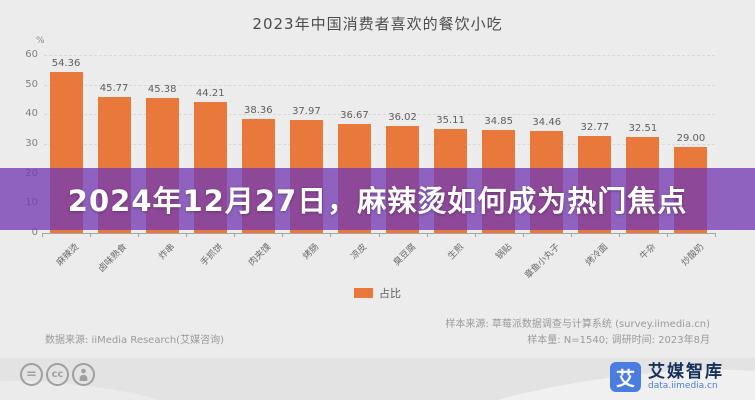 This screenshot has height=400, width=755. Describe the element at coordinates (693, 255) in the screenshot. I see `category-label: 炒酸奶` at that location.